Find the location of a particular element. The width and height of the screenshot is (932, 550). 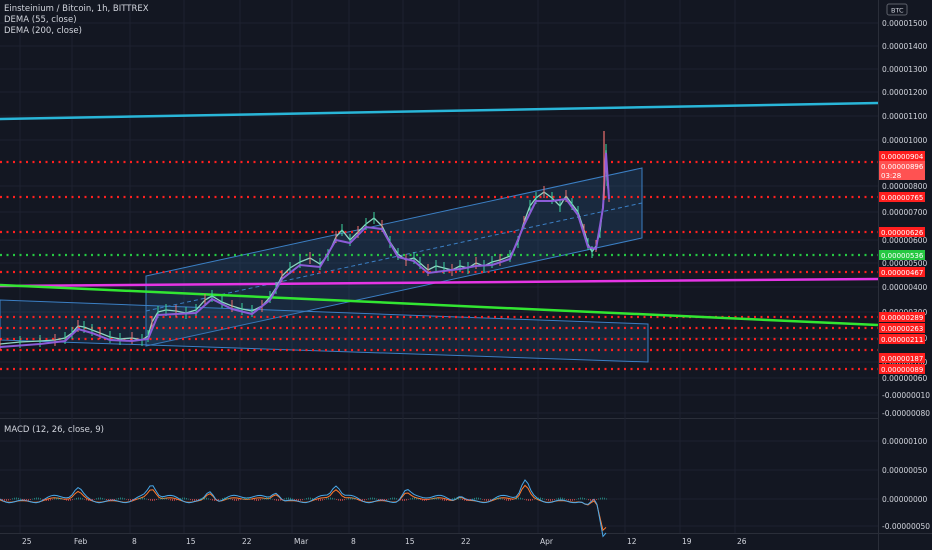

cyan-trendline is located at coordinates (439, 111).